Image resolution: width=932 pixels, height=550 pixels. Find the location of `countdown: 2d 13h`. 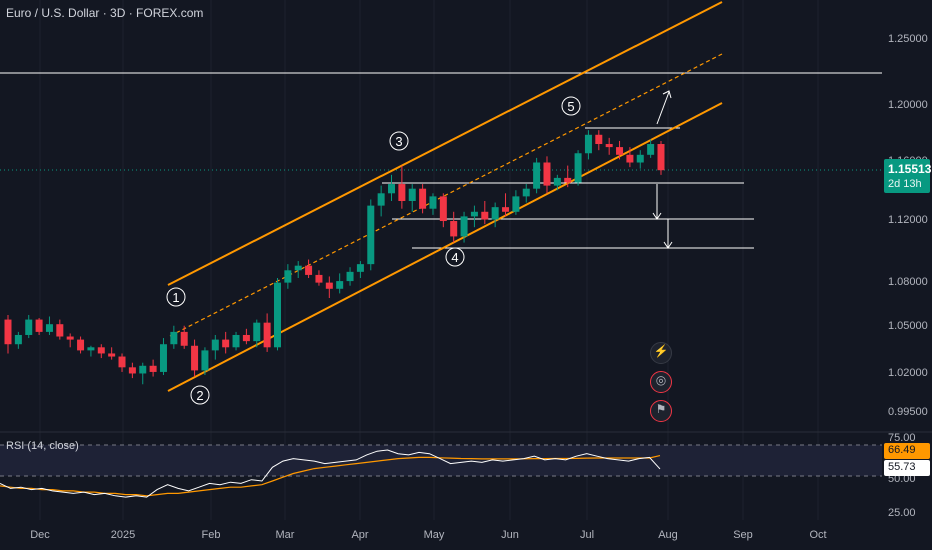

countdown: 2d 13h is located at coordinates (905, 184).